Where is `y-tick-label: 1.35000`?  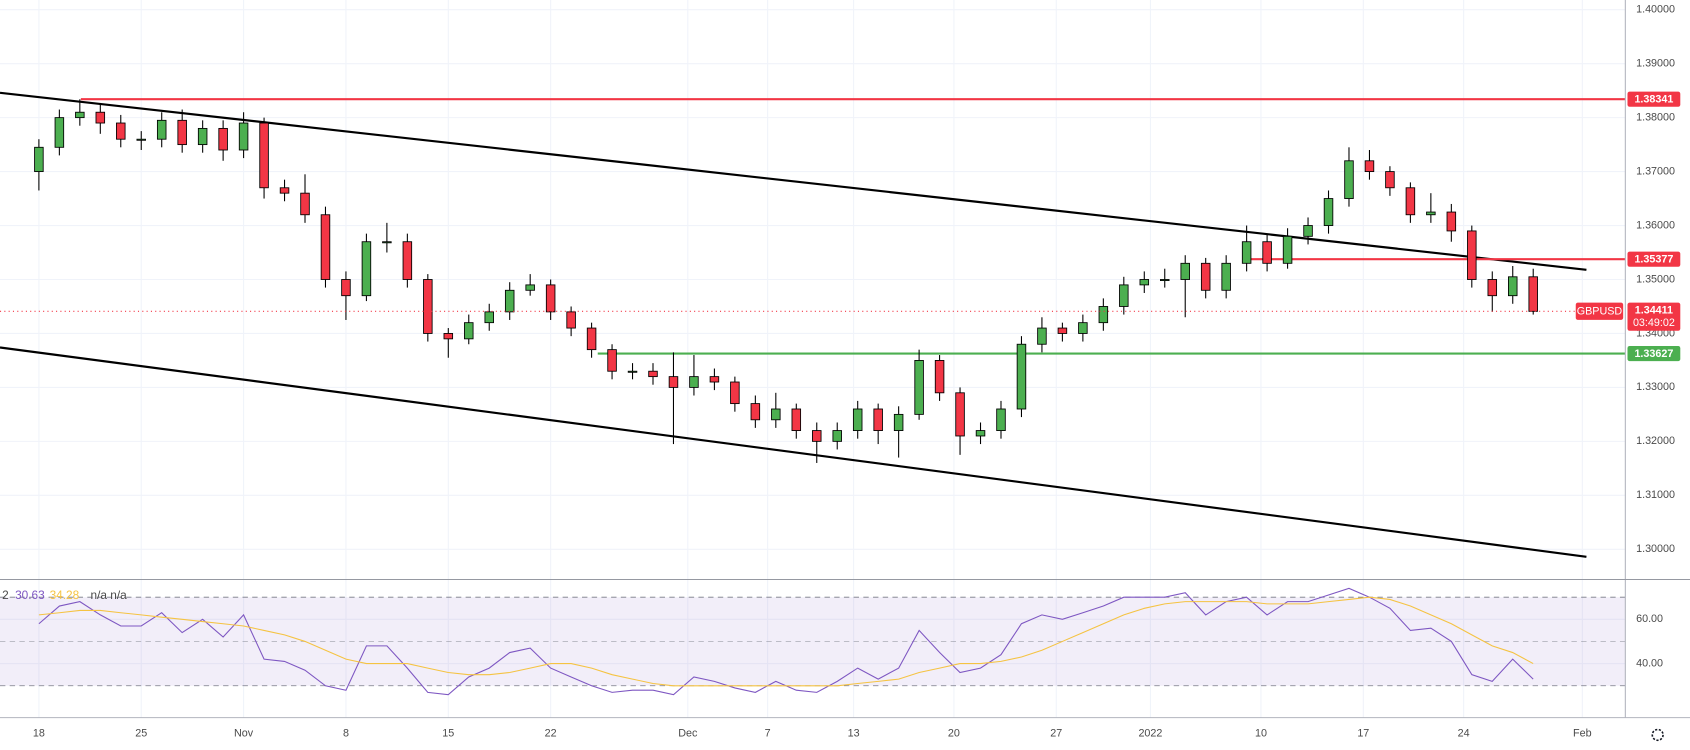 y-tick-label: 1.35000 is located at coordinates (1655, 279).